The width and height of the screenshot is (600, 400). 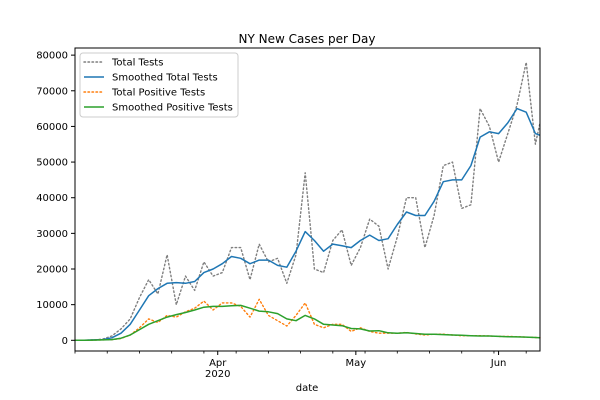 I want to click on x-axis-label: date, so click(x=307, y=388).